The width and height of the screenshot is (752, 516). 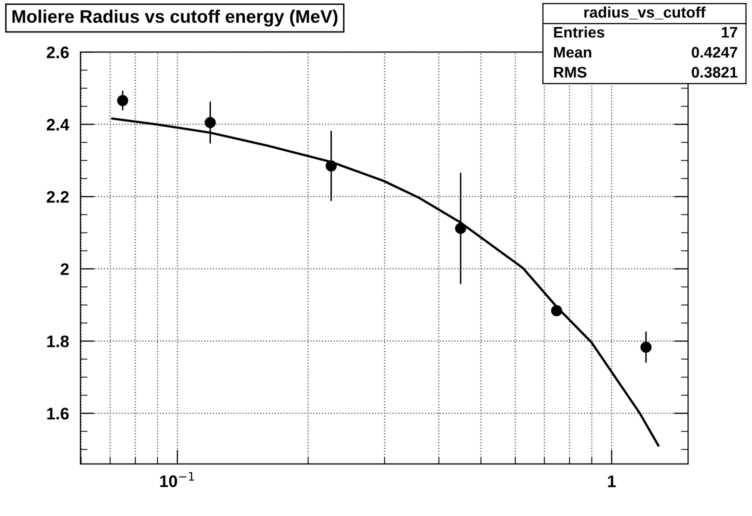 What do you see at coordinates (570, 72) in the screenshot?
I see `annotation: RMS` at bounding box center [570, 72].